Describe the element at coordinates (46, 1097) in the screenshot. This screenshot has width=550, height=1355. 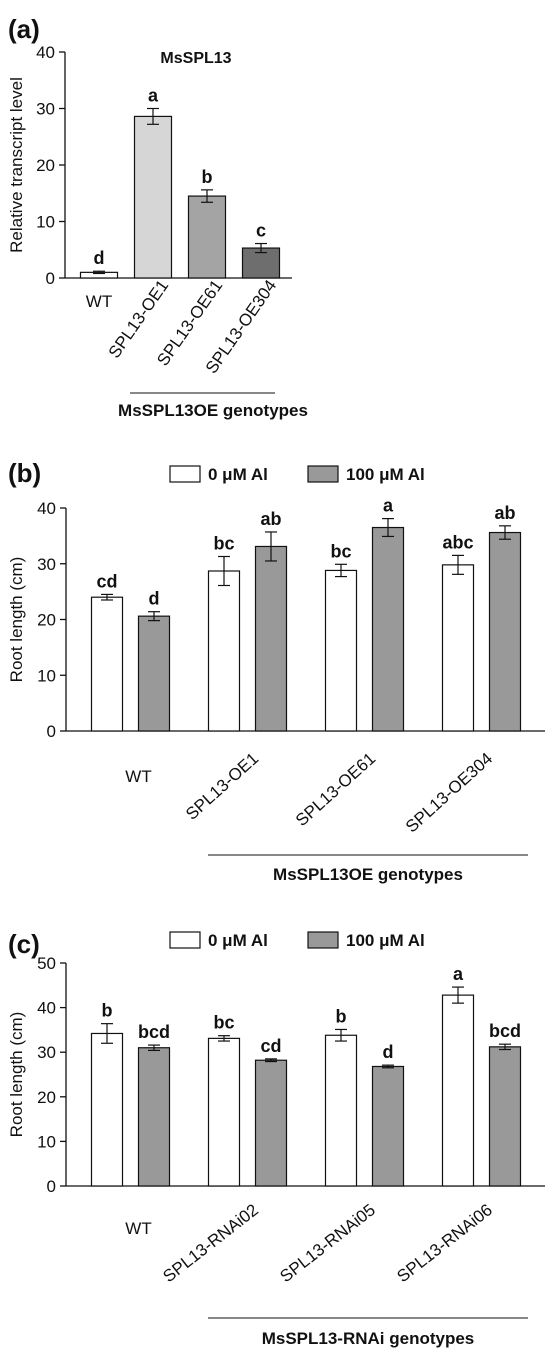
I see `y-tick-label-c-2: 20` at that location.